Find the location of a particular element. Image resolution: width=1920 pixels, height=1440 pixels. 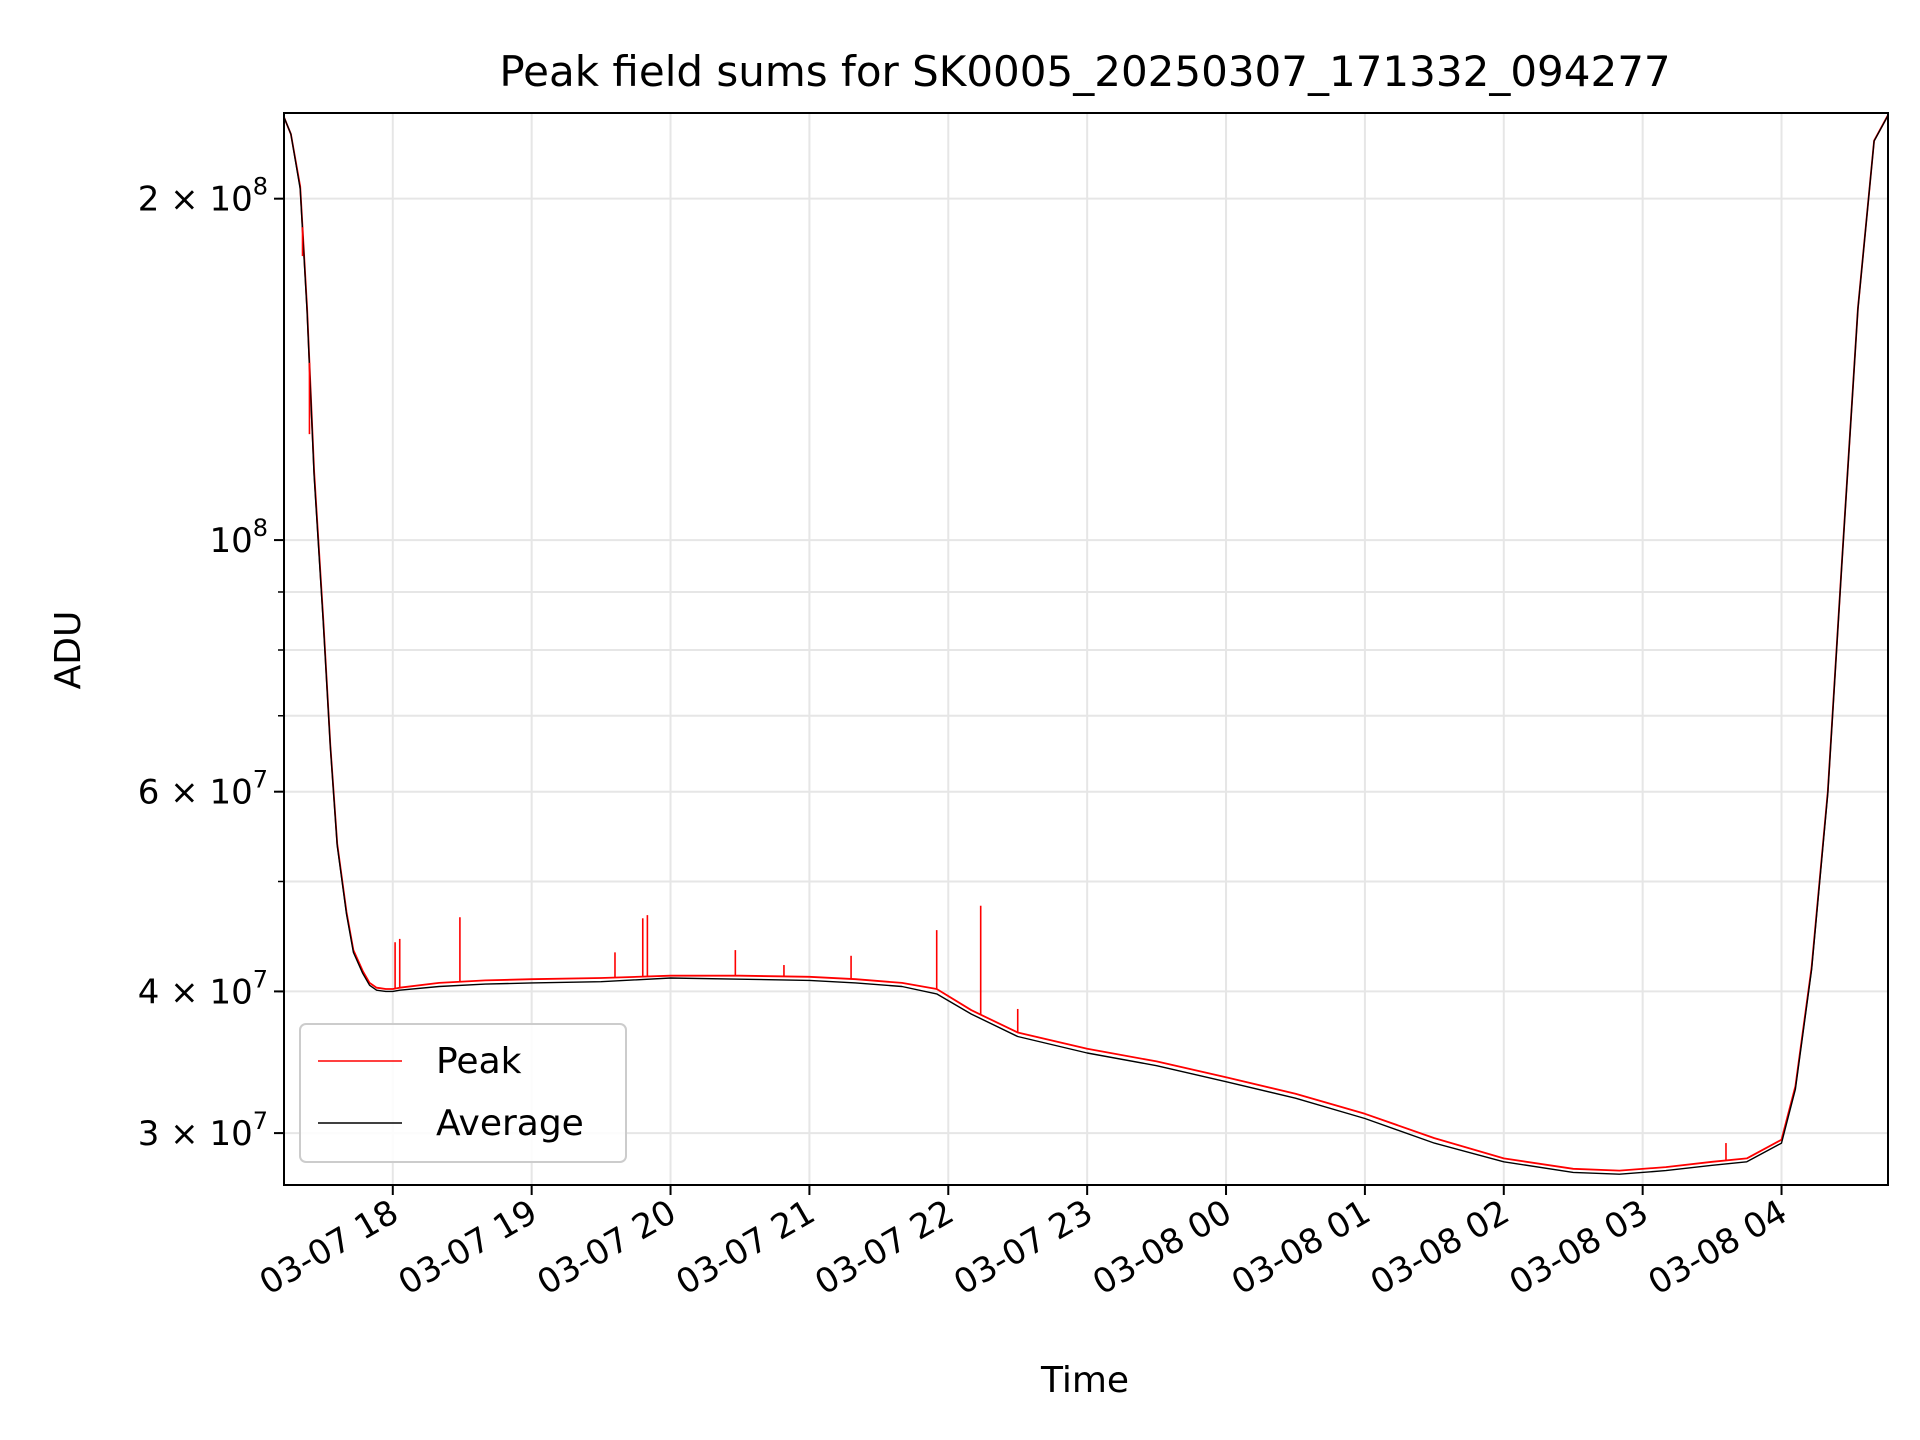

y-tick-label: 6 × 107 is located at coordinates (203, 789).